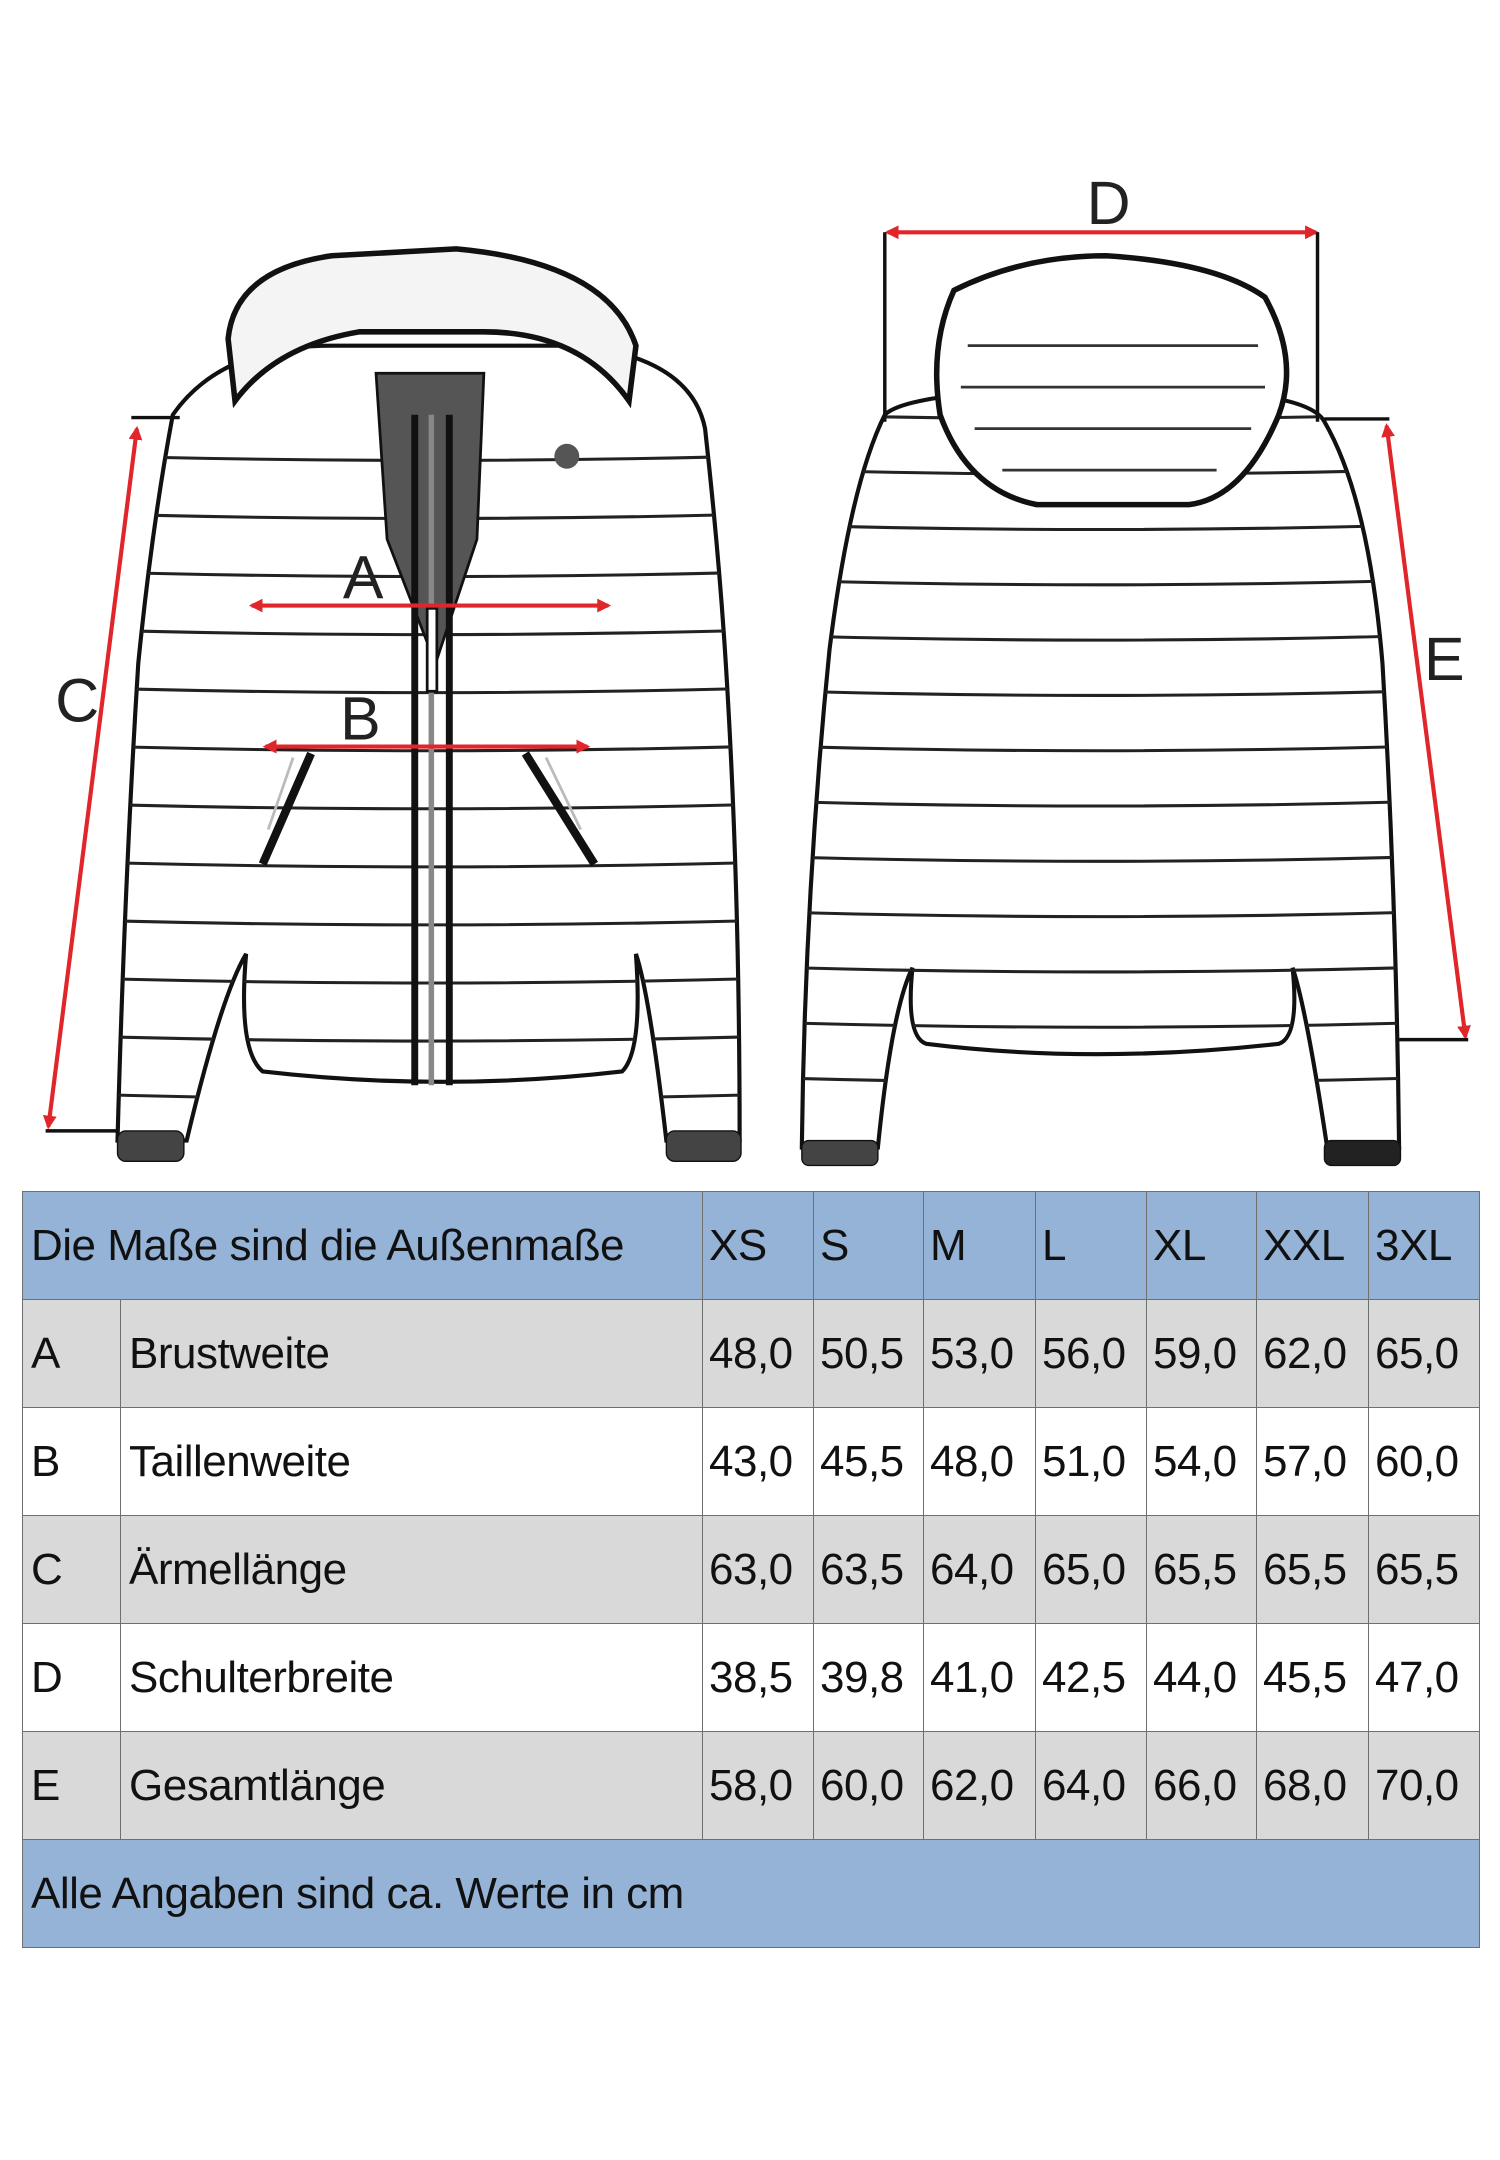 Image resolution: width=1500 pixels, height=2160 pixels. I want to click on size-header: L, so click(1091, 1245).